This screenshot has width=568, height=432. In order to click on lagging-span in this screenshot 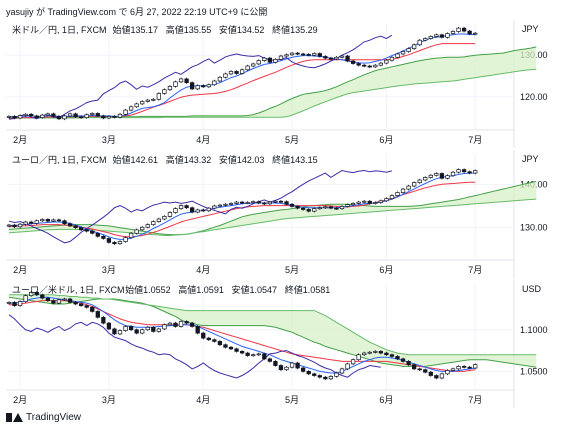, I will do `click(200, 77)`.